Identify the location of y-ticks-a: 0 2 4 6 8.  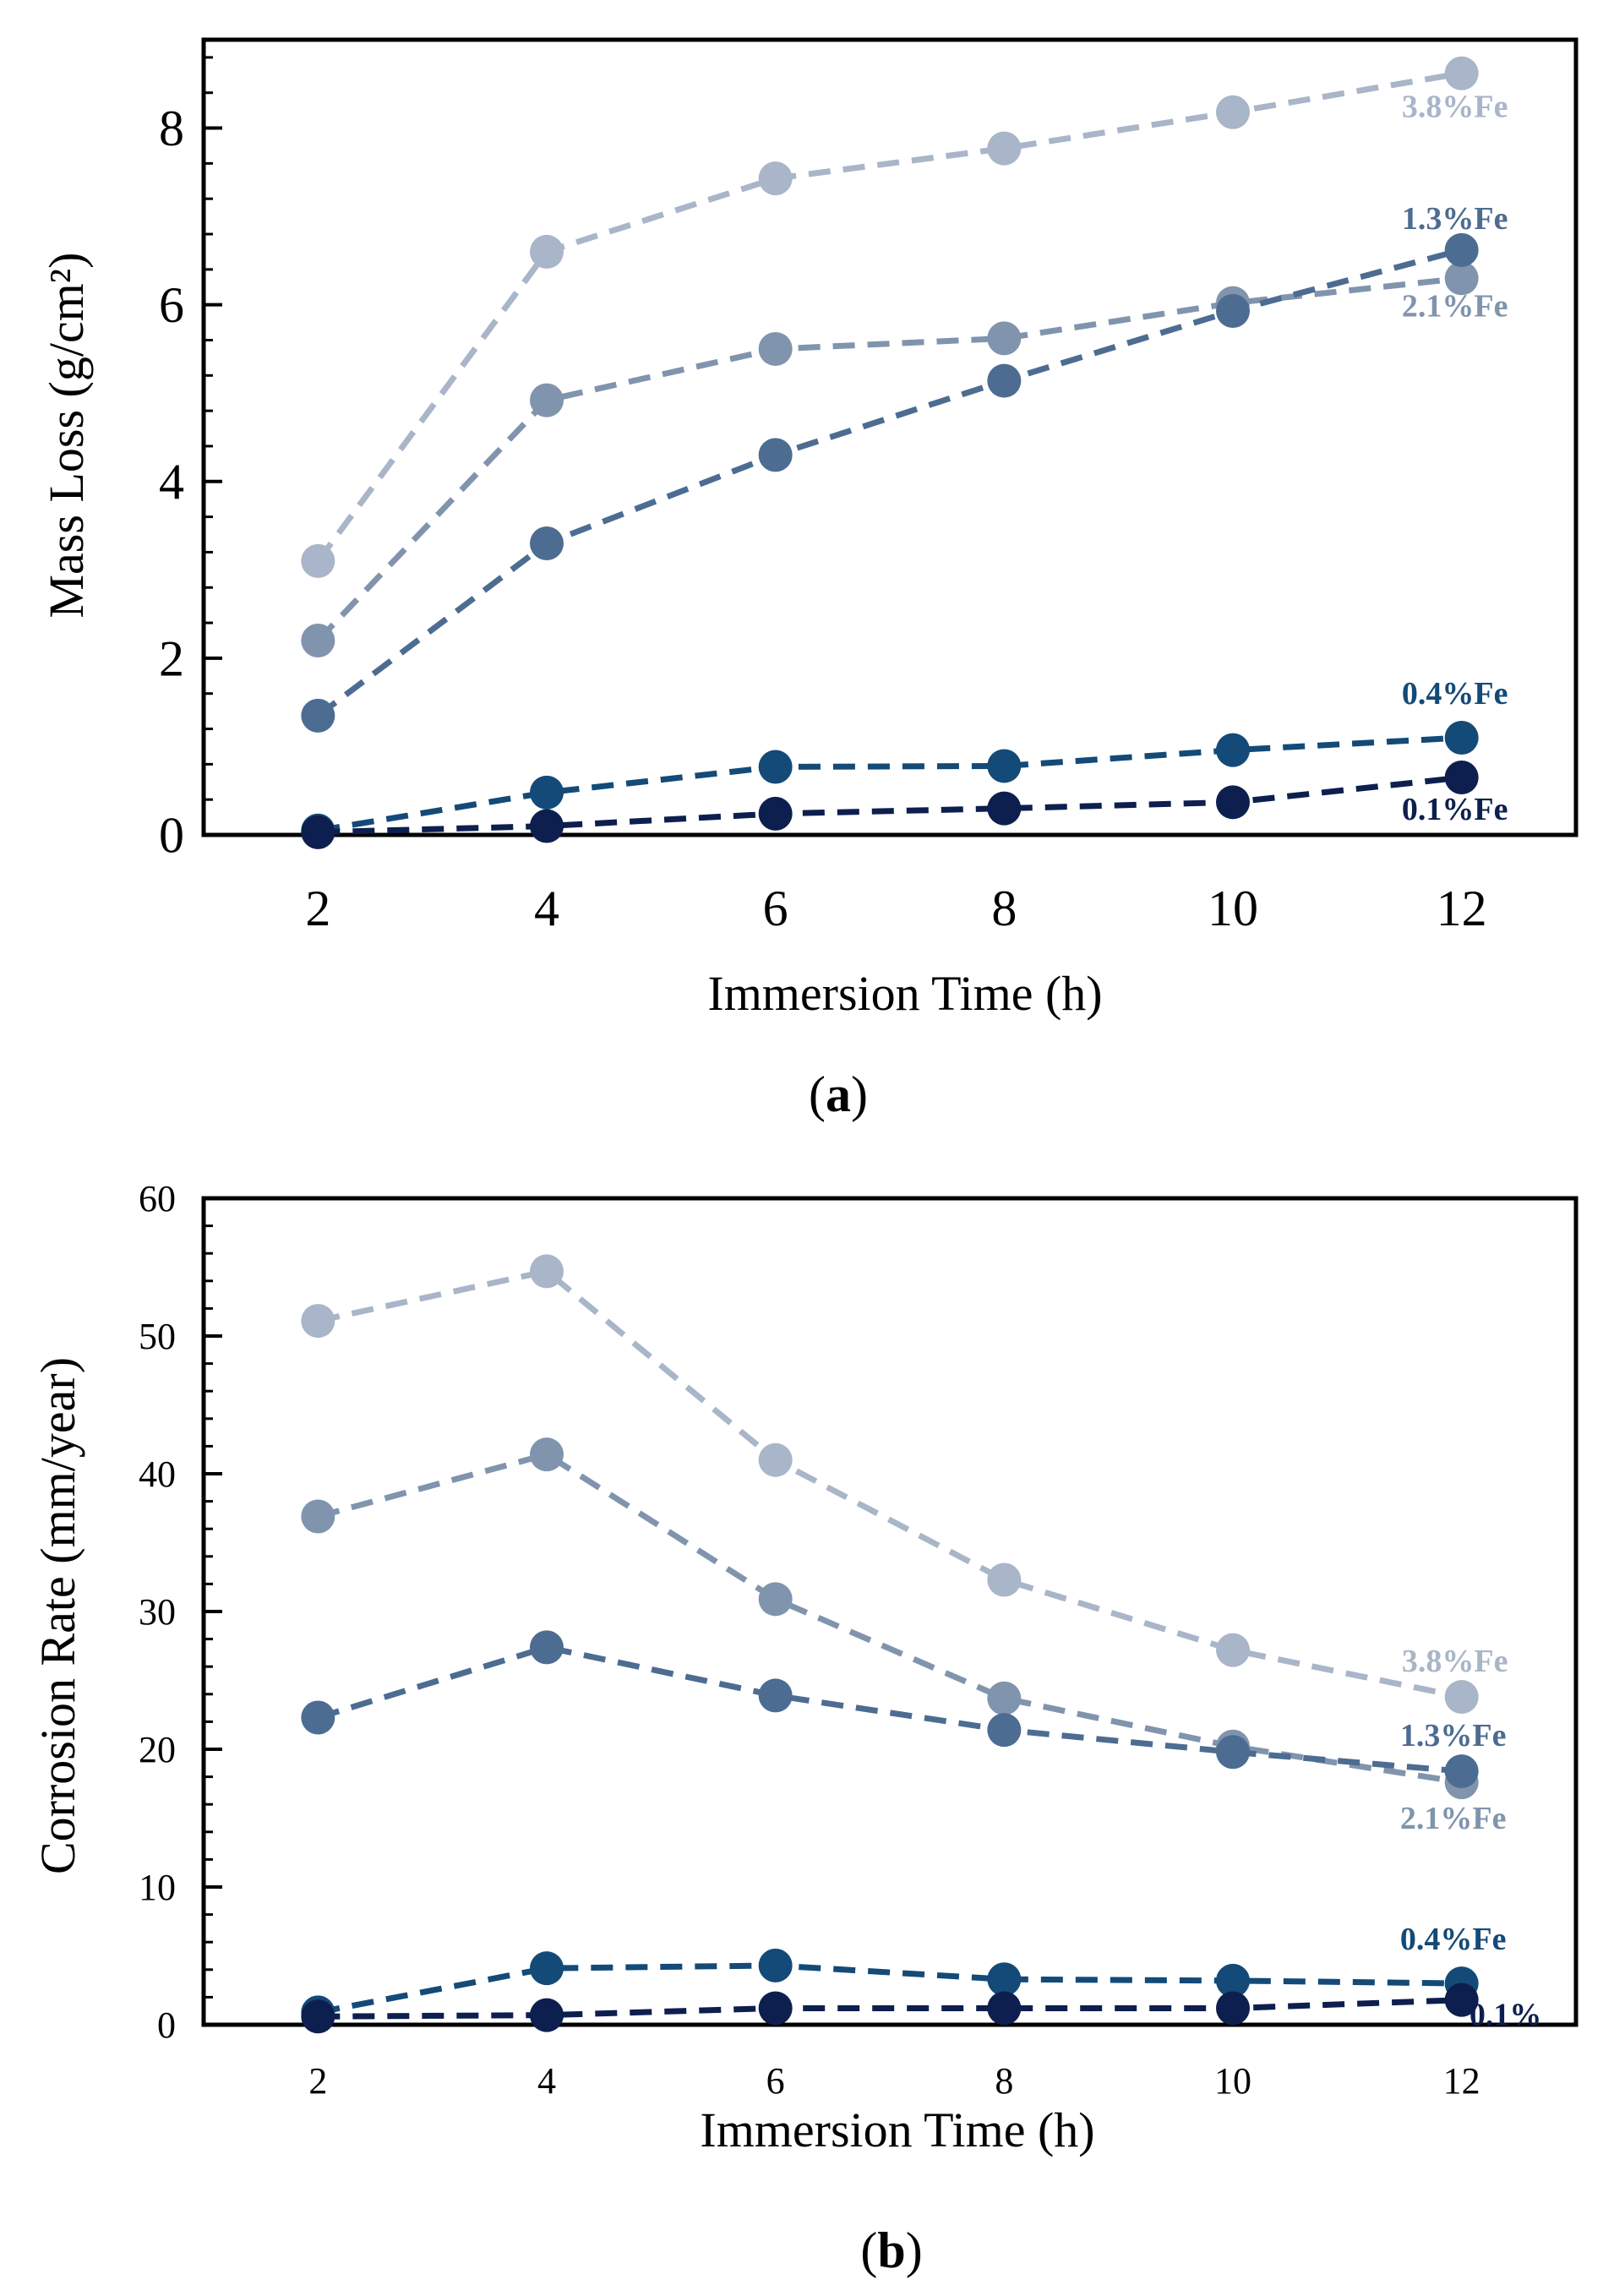
(190, 459).